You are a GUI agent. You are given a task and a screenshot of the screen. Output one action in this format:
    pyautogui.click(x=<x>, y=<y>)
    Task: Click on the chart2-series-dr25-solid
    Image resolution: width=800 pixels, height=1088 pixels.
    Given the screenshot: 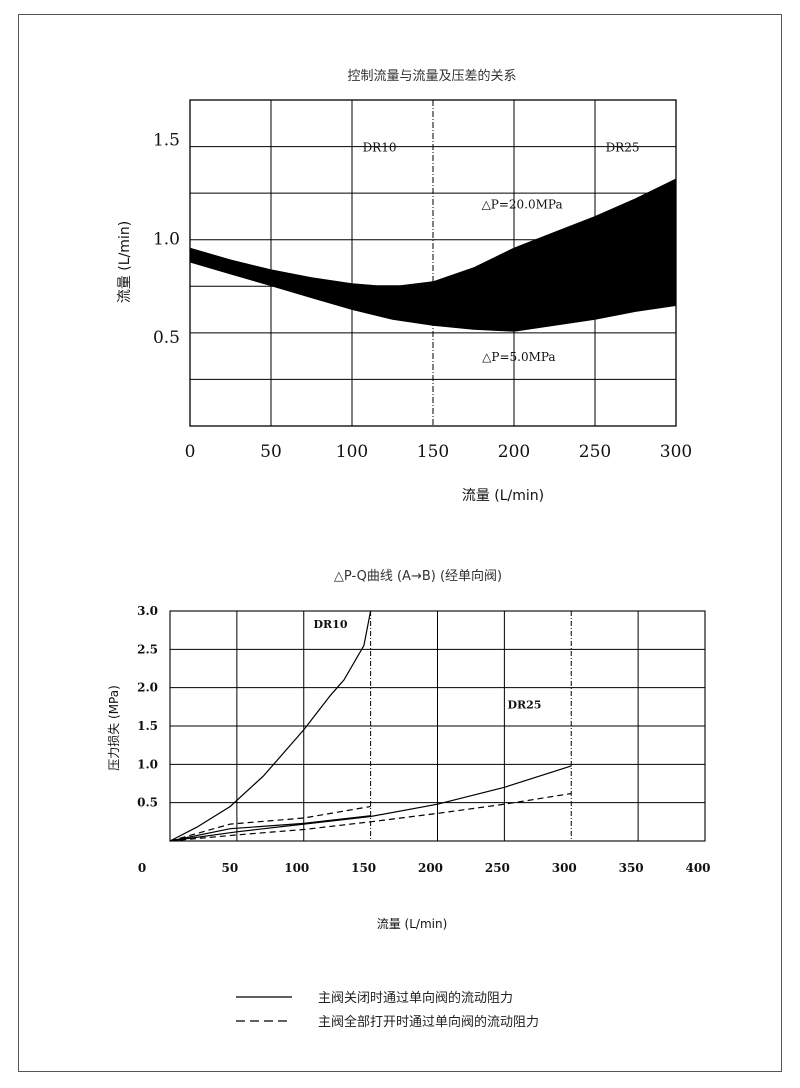 What is the action you would take?
    pyautogui.click(x=370, y=803)
    